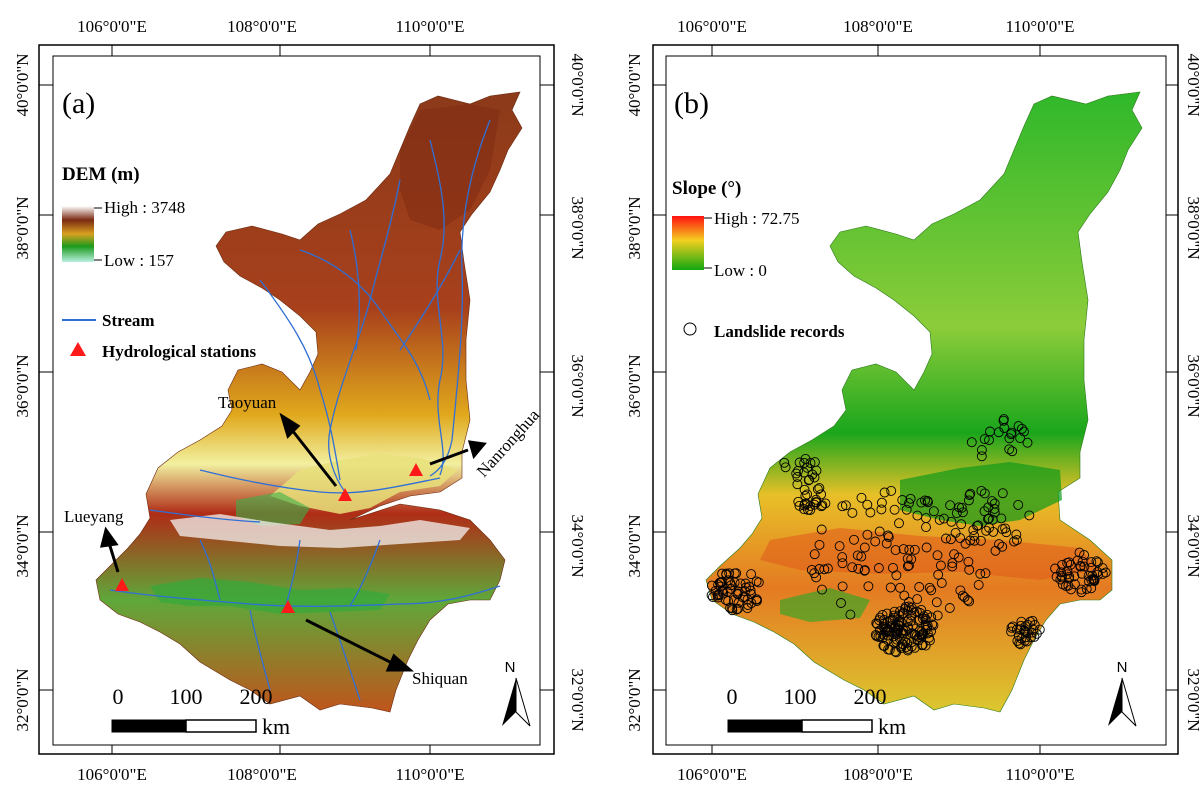 The image size is (1200, 792). Describe the element at coordinates (273, 509) in the screenshot. I see `wei-river-plain-green` at that location.